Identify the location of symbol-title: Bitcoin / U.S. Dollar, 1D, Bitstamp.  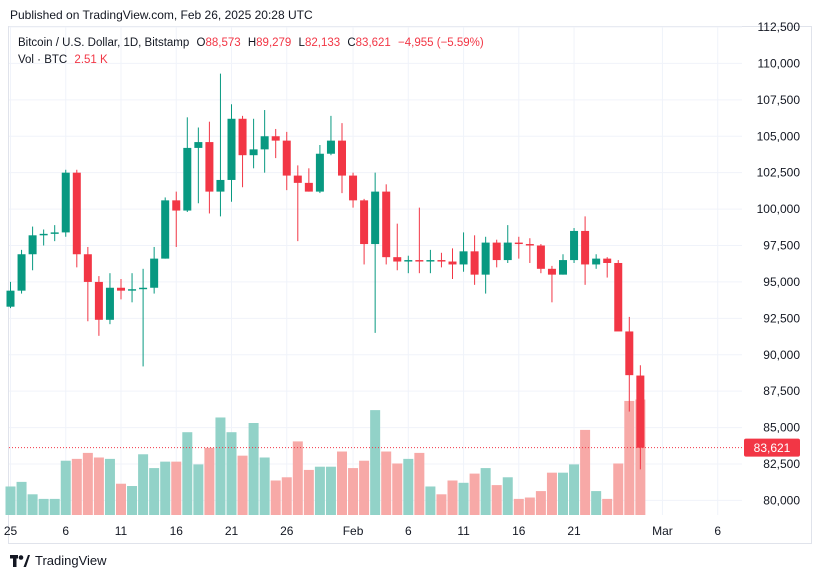
(104, 43).